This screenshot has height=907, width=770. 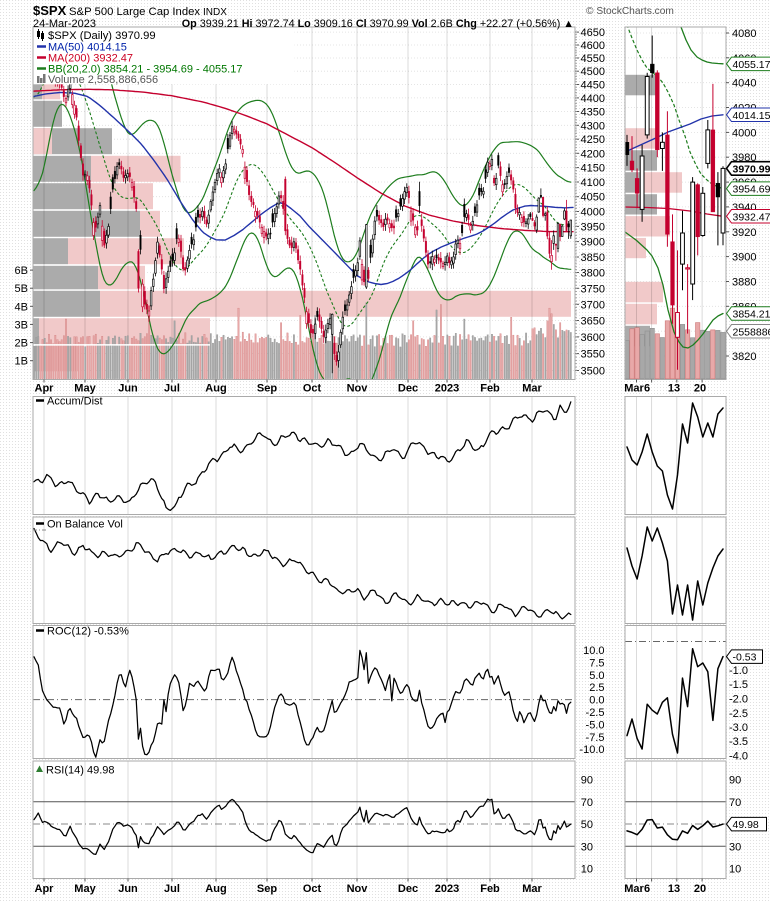 What do you see at coordinates (751, 315) in the screenshot?
I see `svg-text: 3854.21` at bounding box center [751, 315].